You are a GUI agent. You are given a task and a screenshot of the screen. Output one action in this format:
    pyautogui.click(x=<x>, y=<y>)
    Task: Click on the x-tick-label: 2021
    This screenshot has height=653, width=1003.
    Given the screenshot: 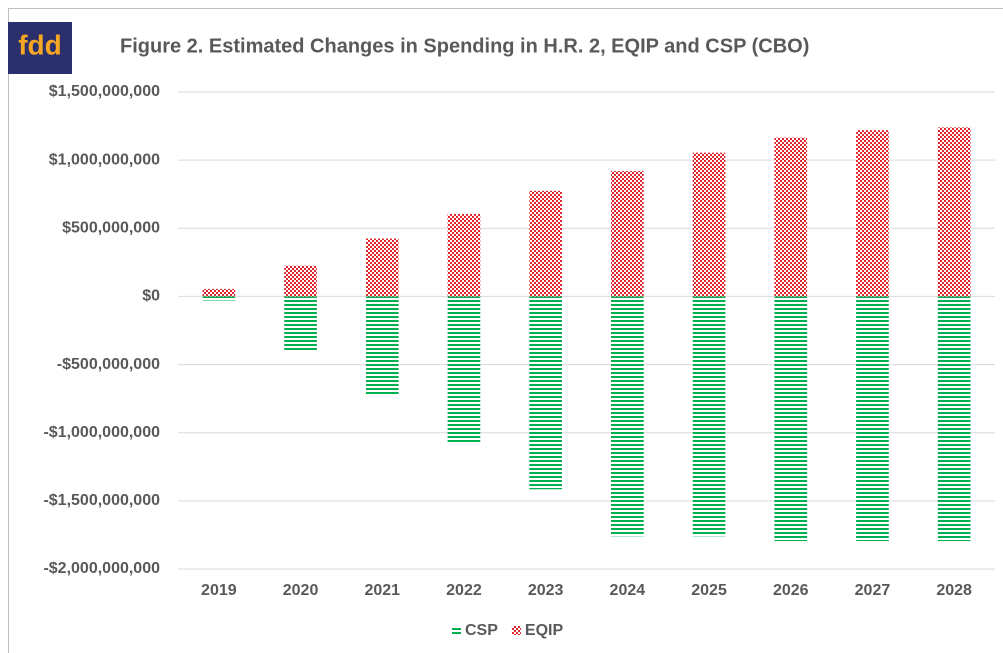 What is the action you would take?
    pyautogui.click(x=382, y=590)
    